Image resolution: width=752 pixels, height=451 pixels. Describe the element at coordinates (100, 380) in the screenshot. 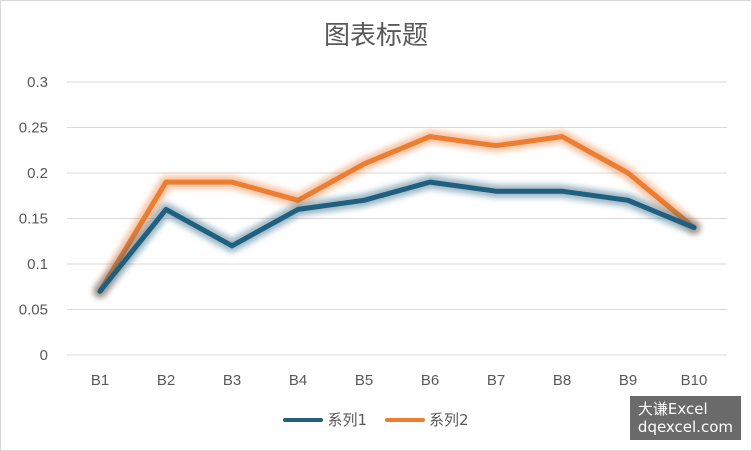

I see `x-tick-label: B1` at that location.